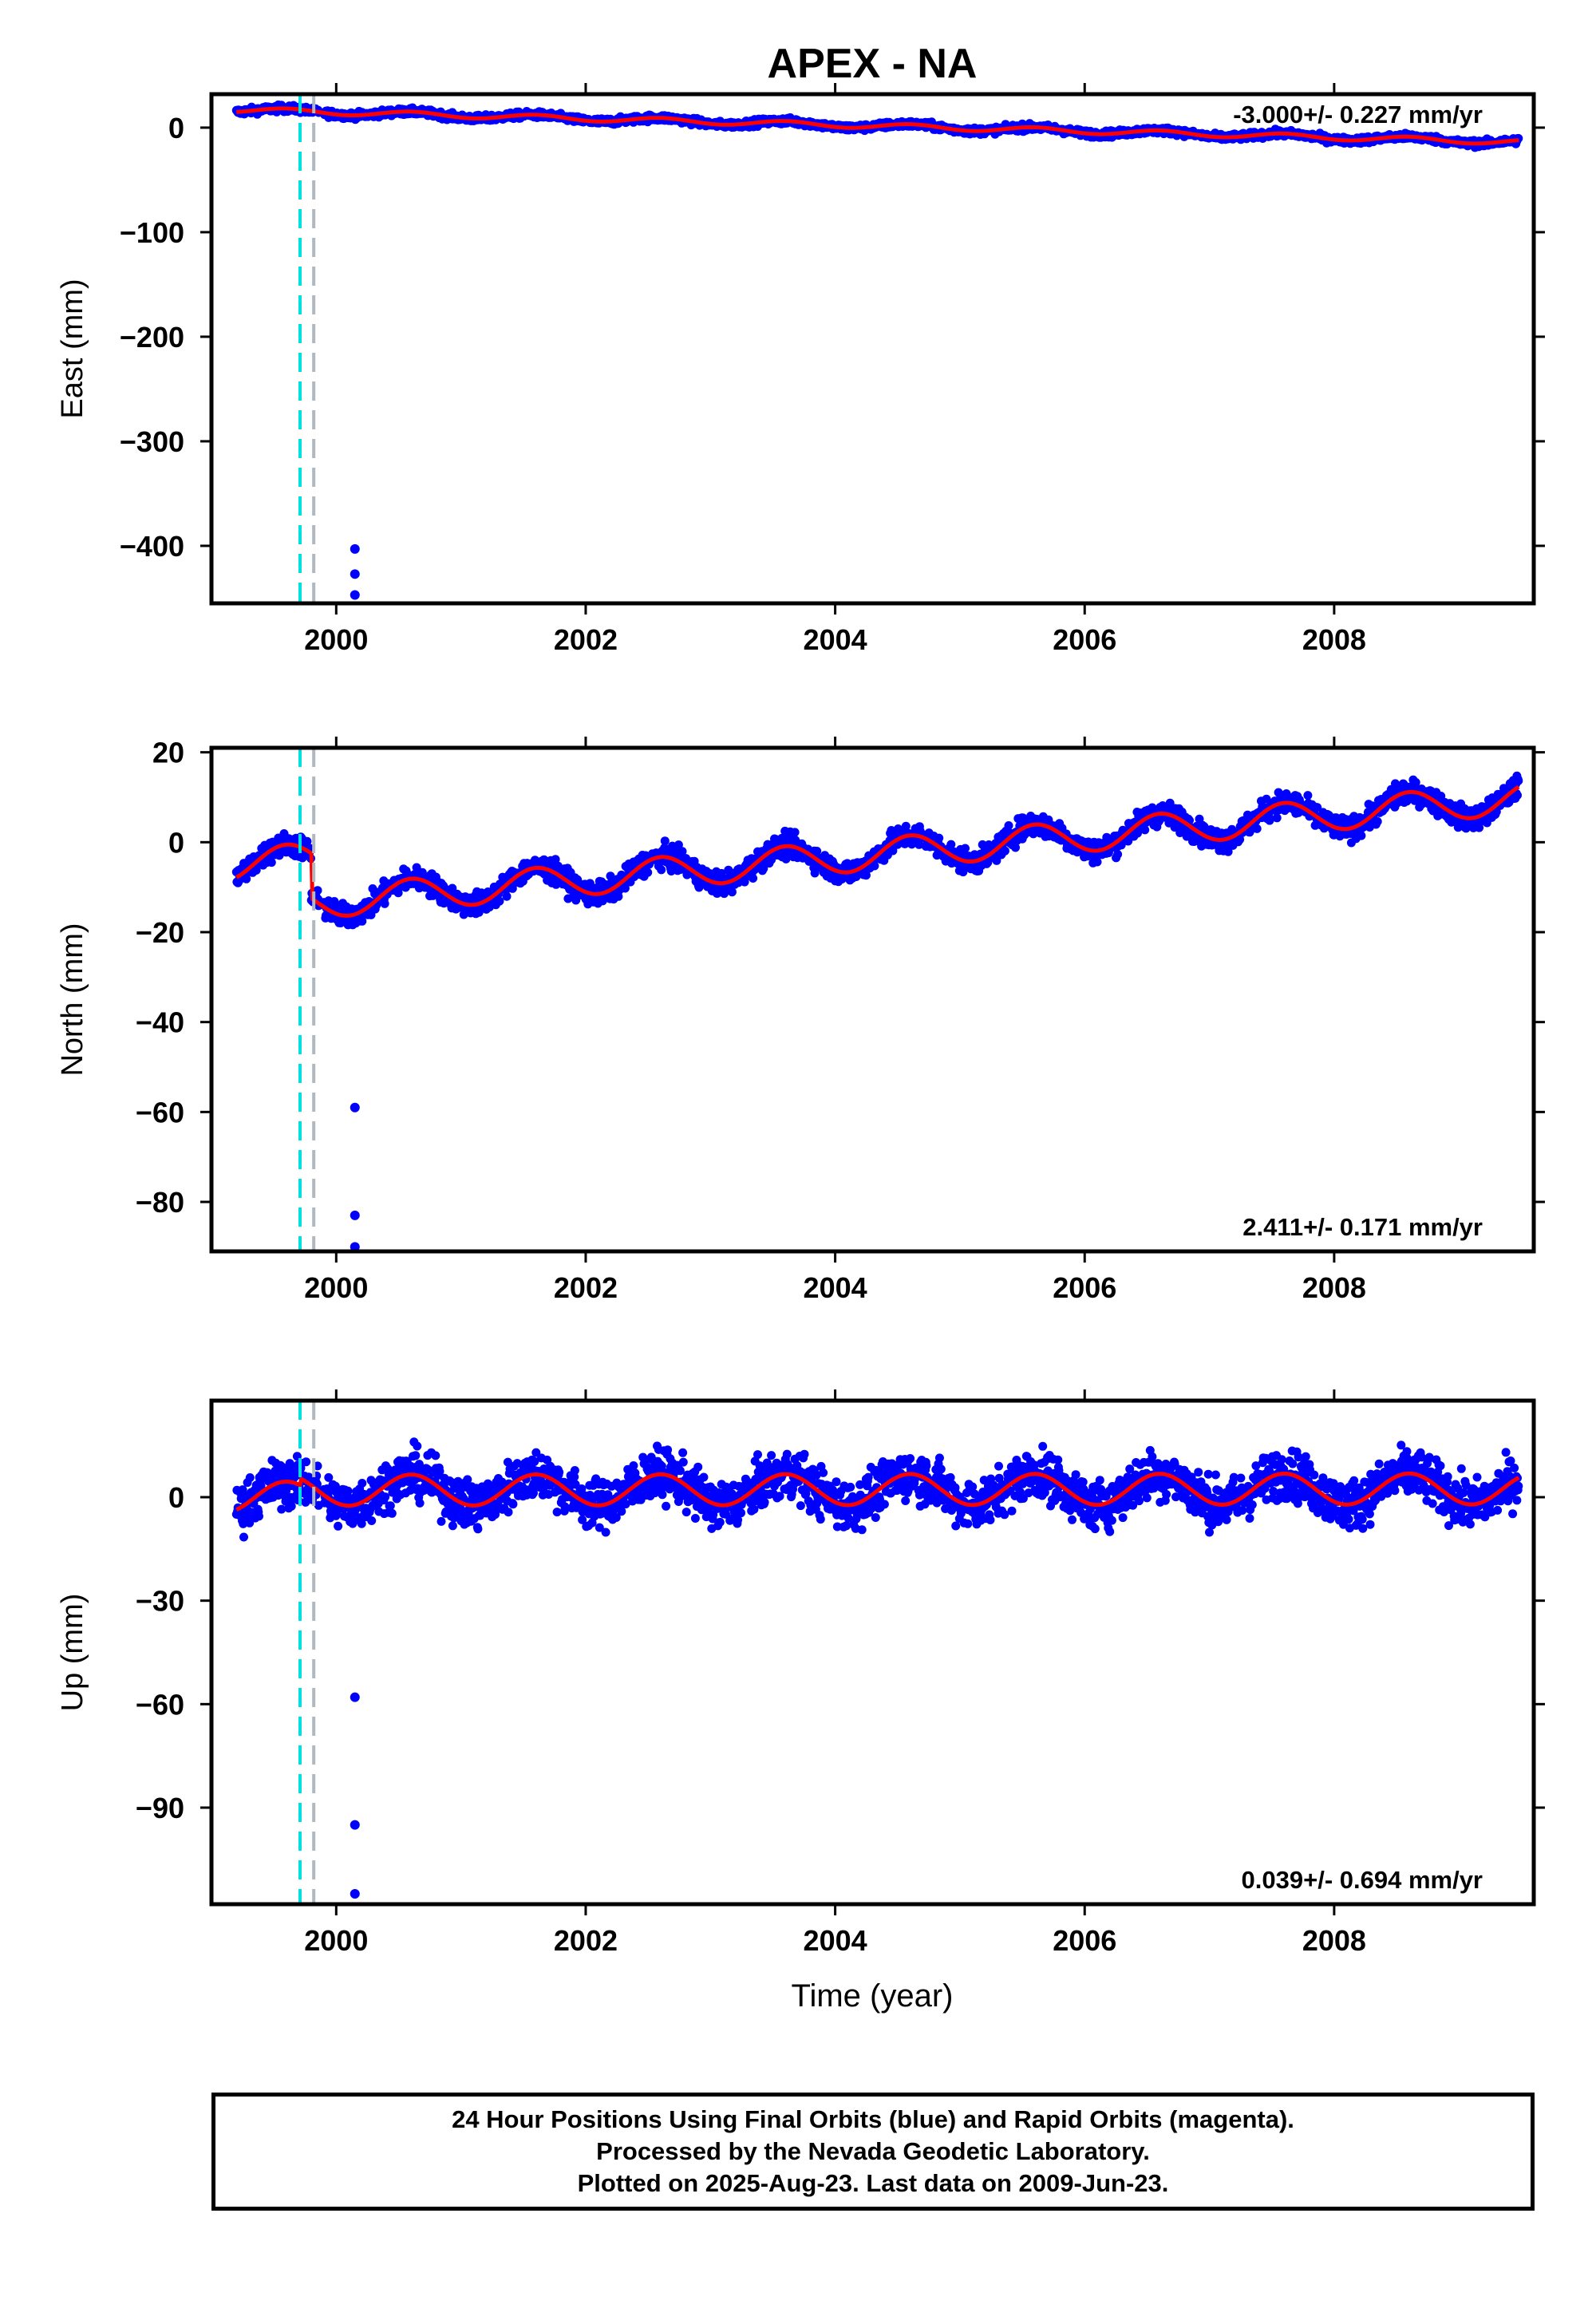  I want to click on y-tick-label: −80, so click(160, 1202).